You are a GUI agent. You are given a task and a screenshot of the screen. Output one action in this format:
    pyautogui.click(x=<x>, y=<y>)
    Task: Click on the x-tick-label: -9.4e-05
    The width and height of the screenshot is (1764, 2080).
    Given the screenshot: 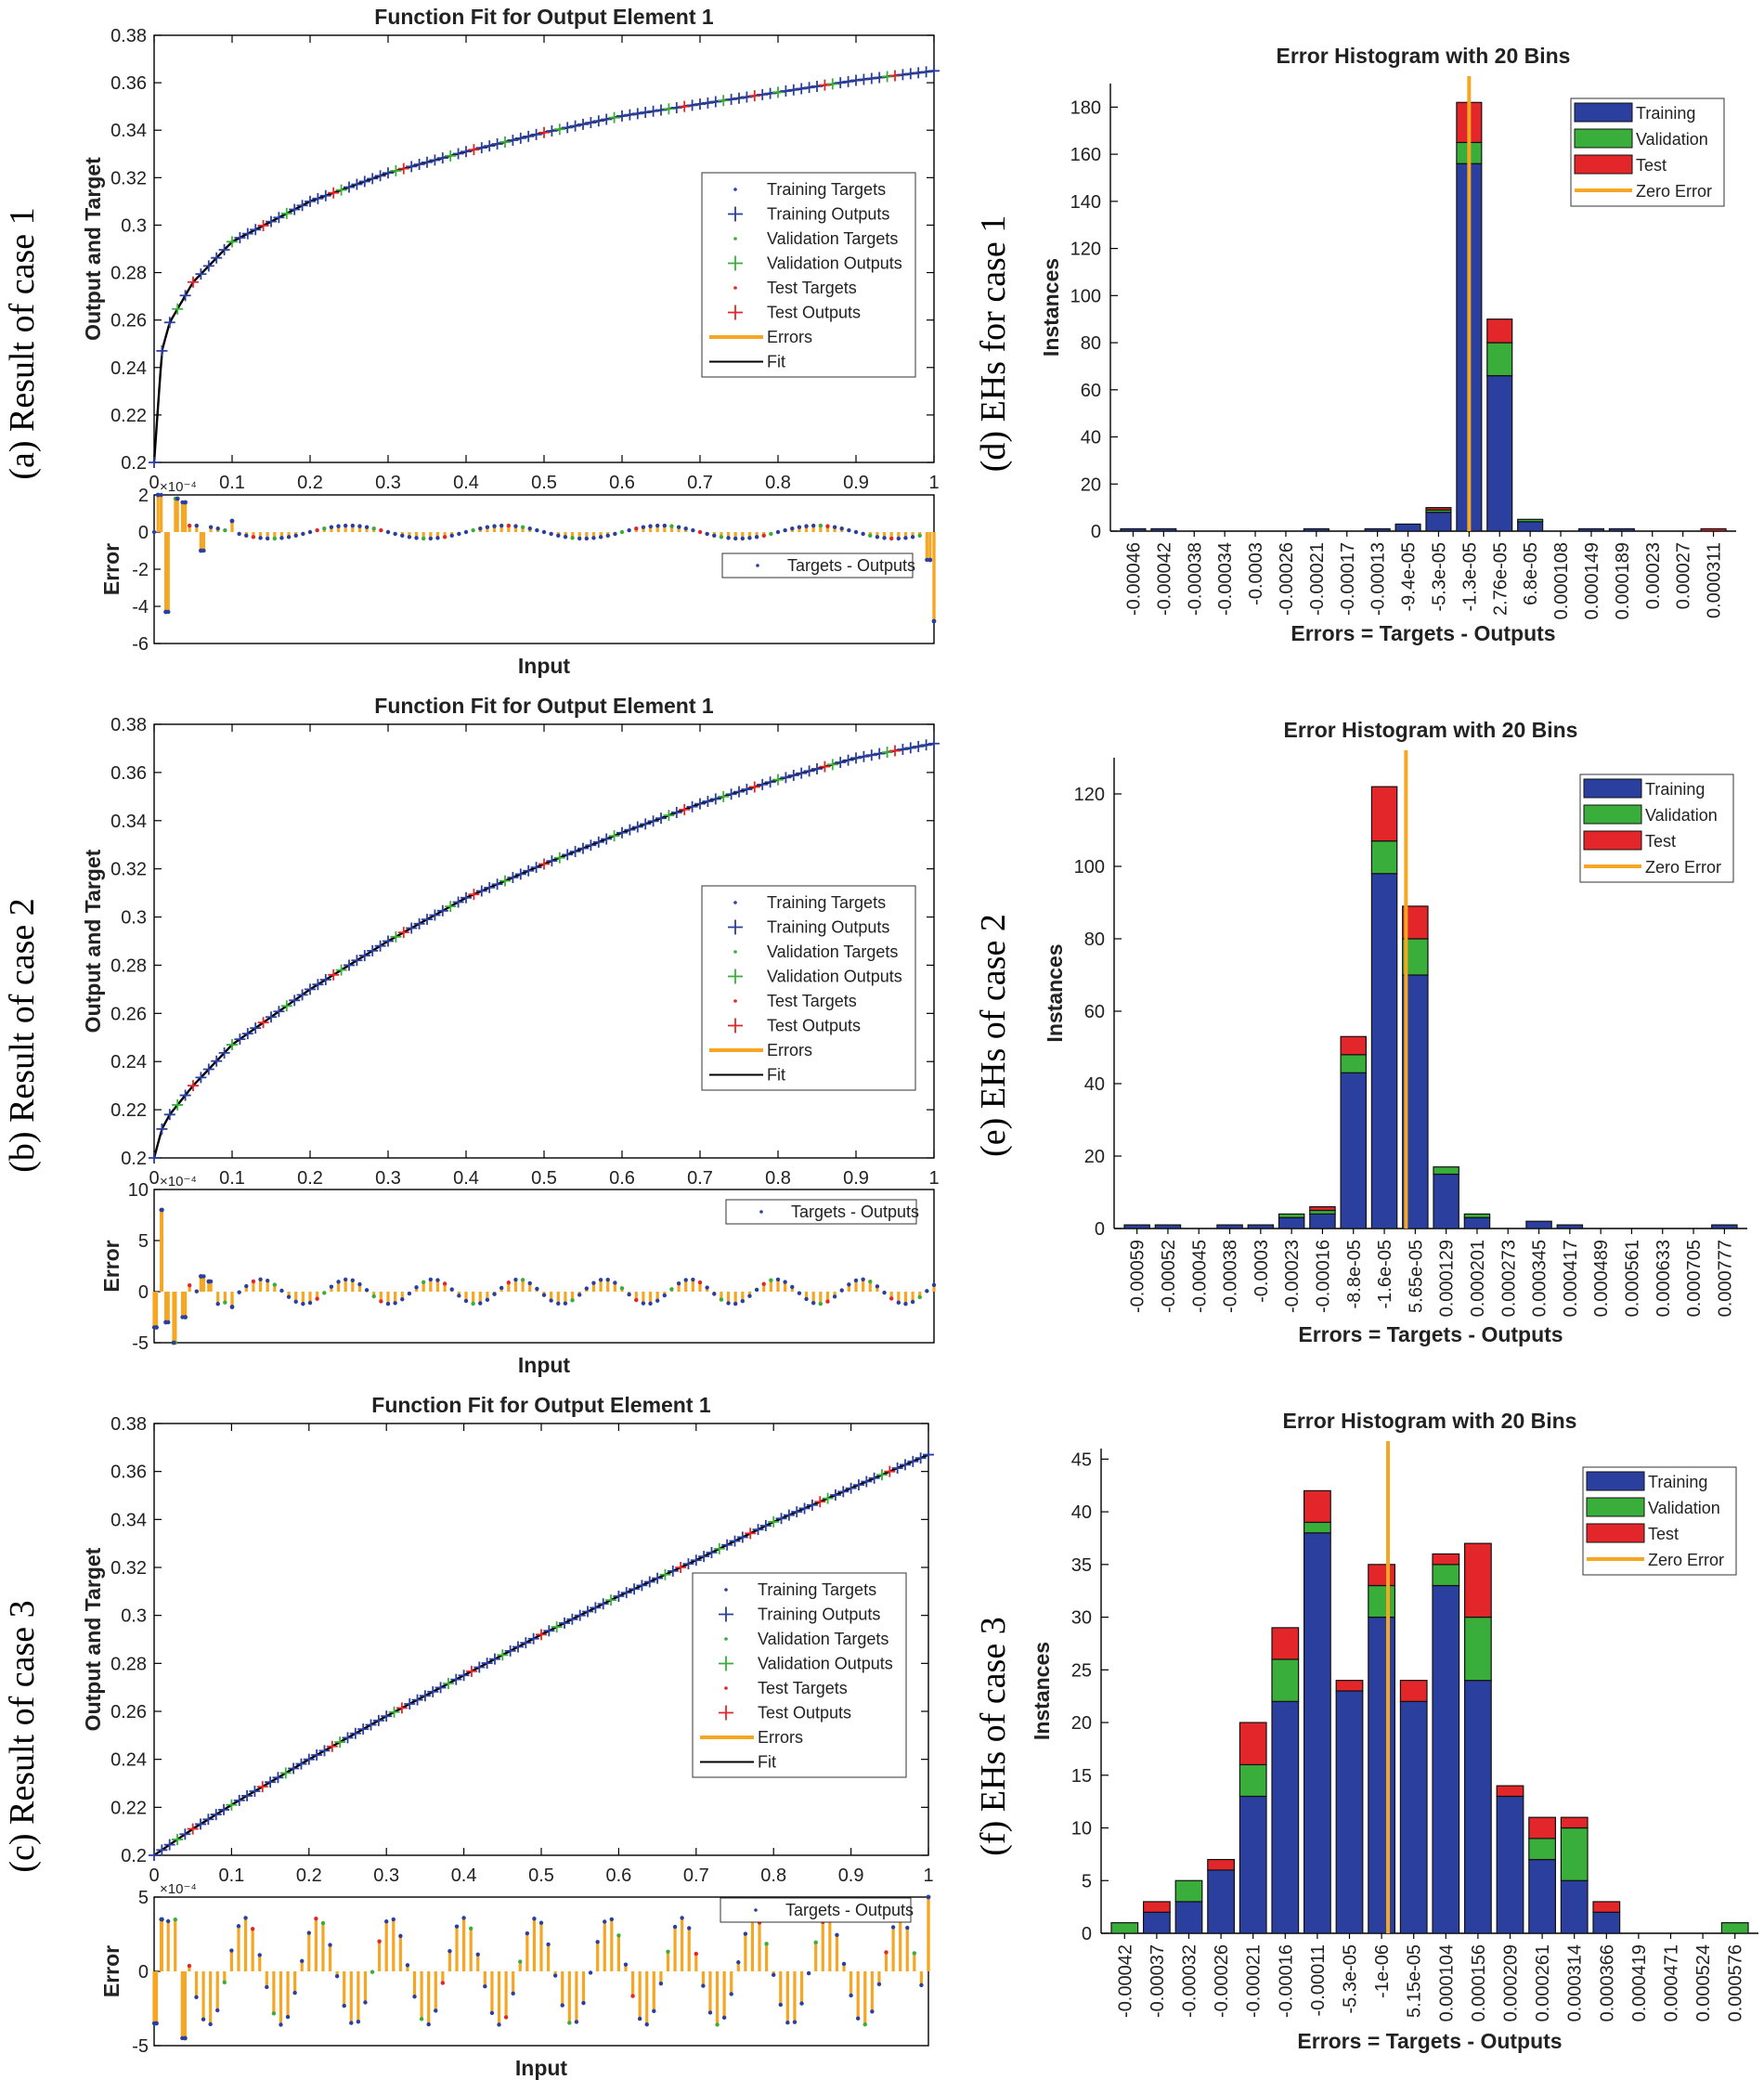 What is the action you would take?
    pyautogui.click(x=1409, y=577)
    